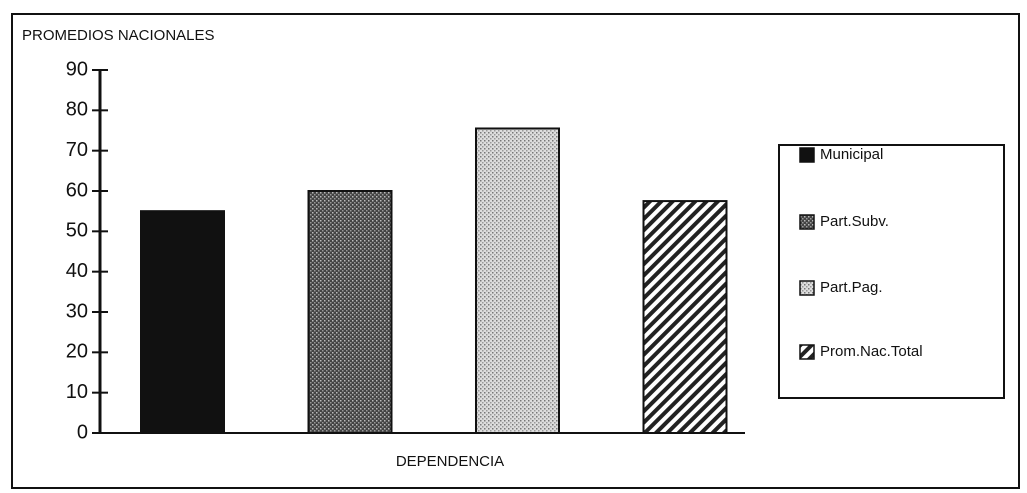 The height and width of the screenshot is (493, 1027). What do you see at coordinates (851, 287) in the screenshot?
I see `legend-label: Part.Pag.` at bounding box center [851, 287].